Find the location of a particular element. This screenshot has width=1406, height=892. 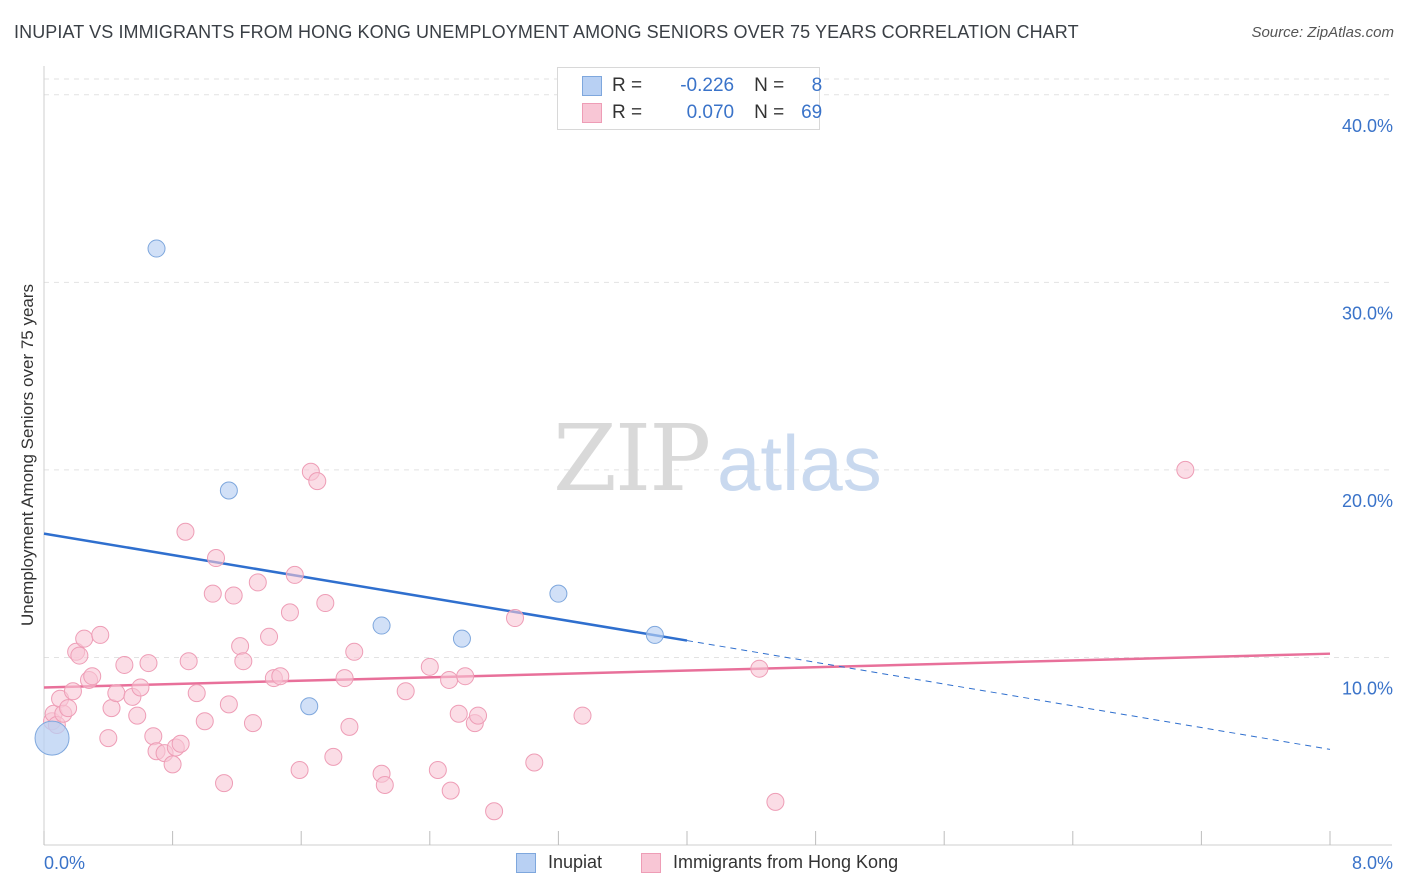

x-tick-label-max: 8.0% is located at coordinates (1372, 863).